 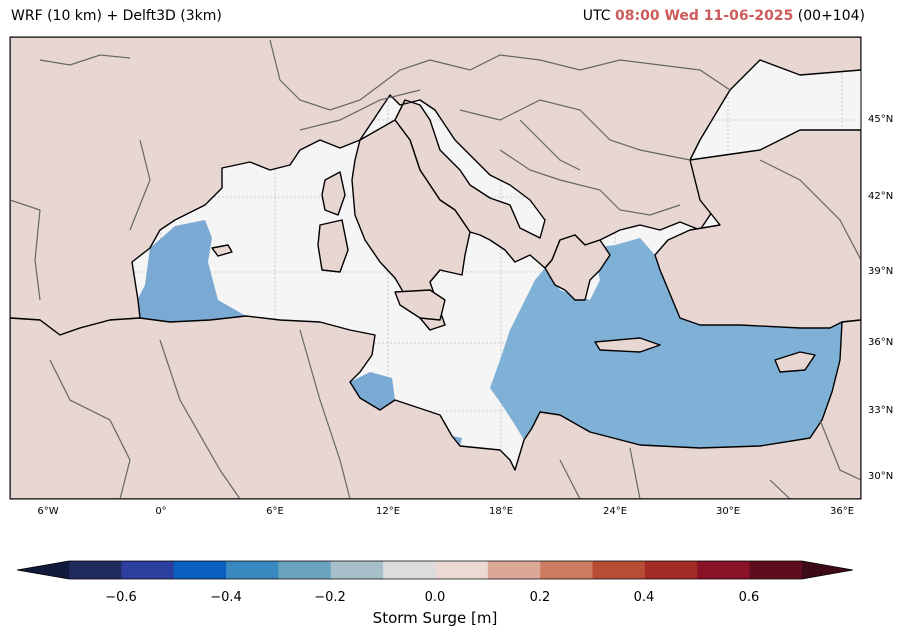 I want to click on colorbar-label: Storm Surge [m], so click(x=435, y=618).